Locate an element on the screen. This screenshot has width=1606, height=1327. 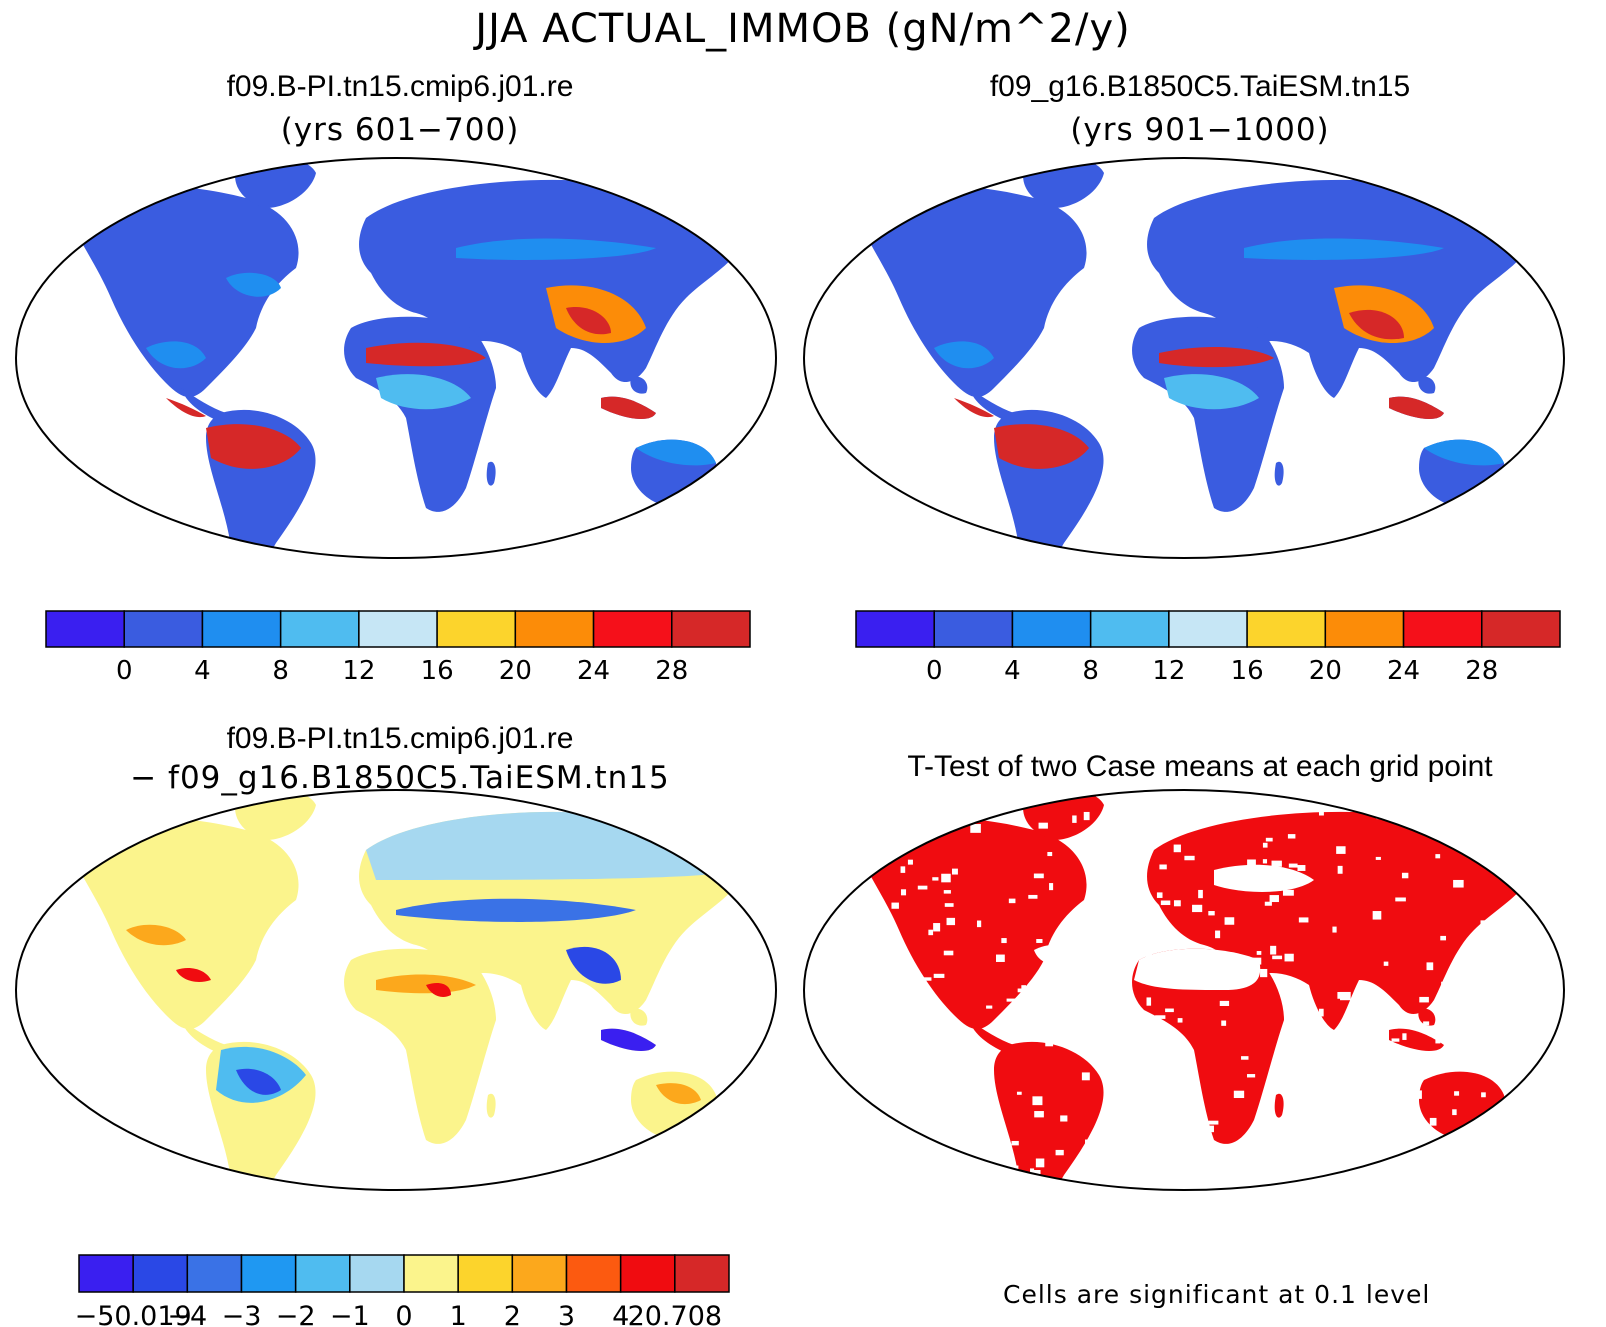
panel-case1-title: f09.B-PI.tn15.cmip6.j01.re is located at coordinates (400, 86).